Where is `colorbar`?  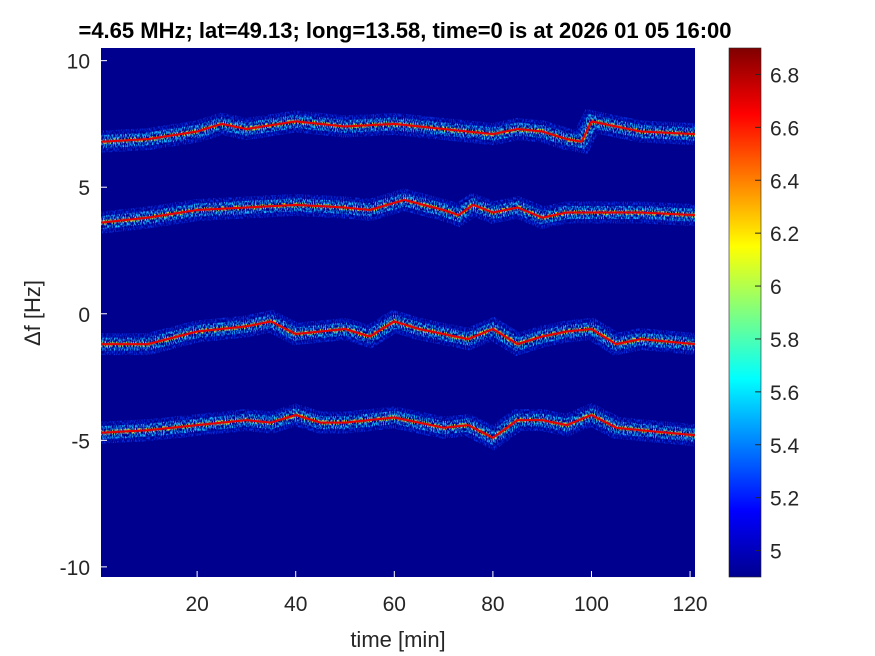 colorbar is located at coordinates (745, 312).